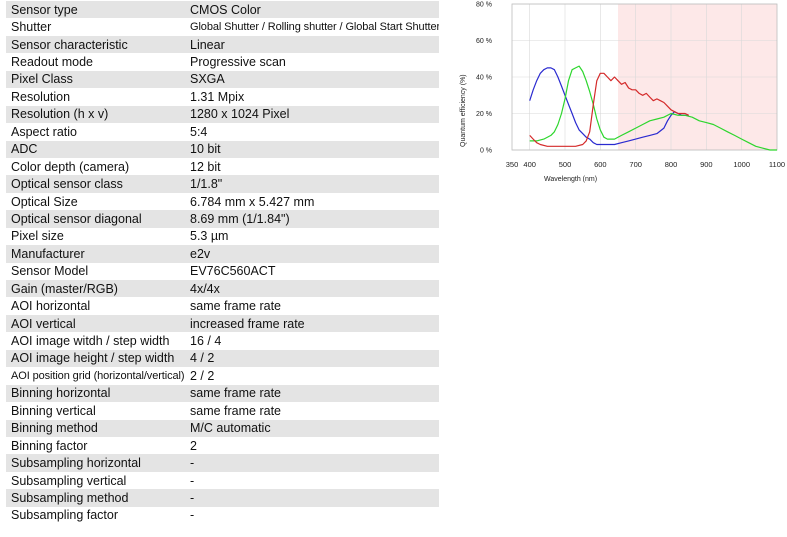  I want to click on spec-row: Pixel Class SXGA, so click(222, 79).